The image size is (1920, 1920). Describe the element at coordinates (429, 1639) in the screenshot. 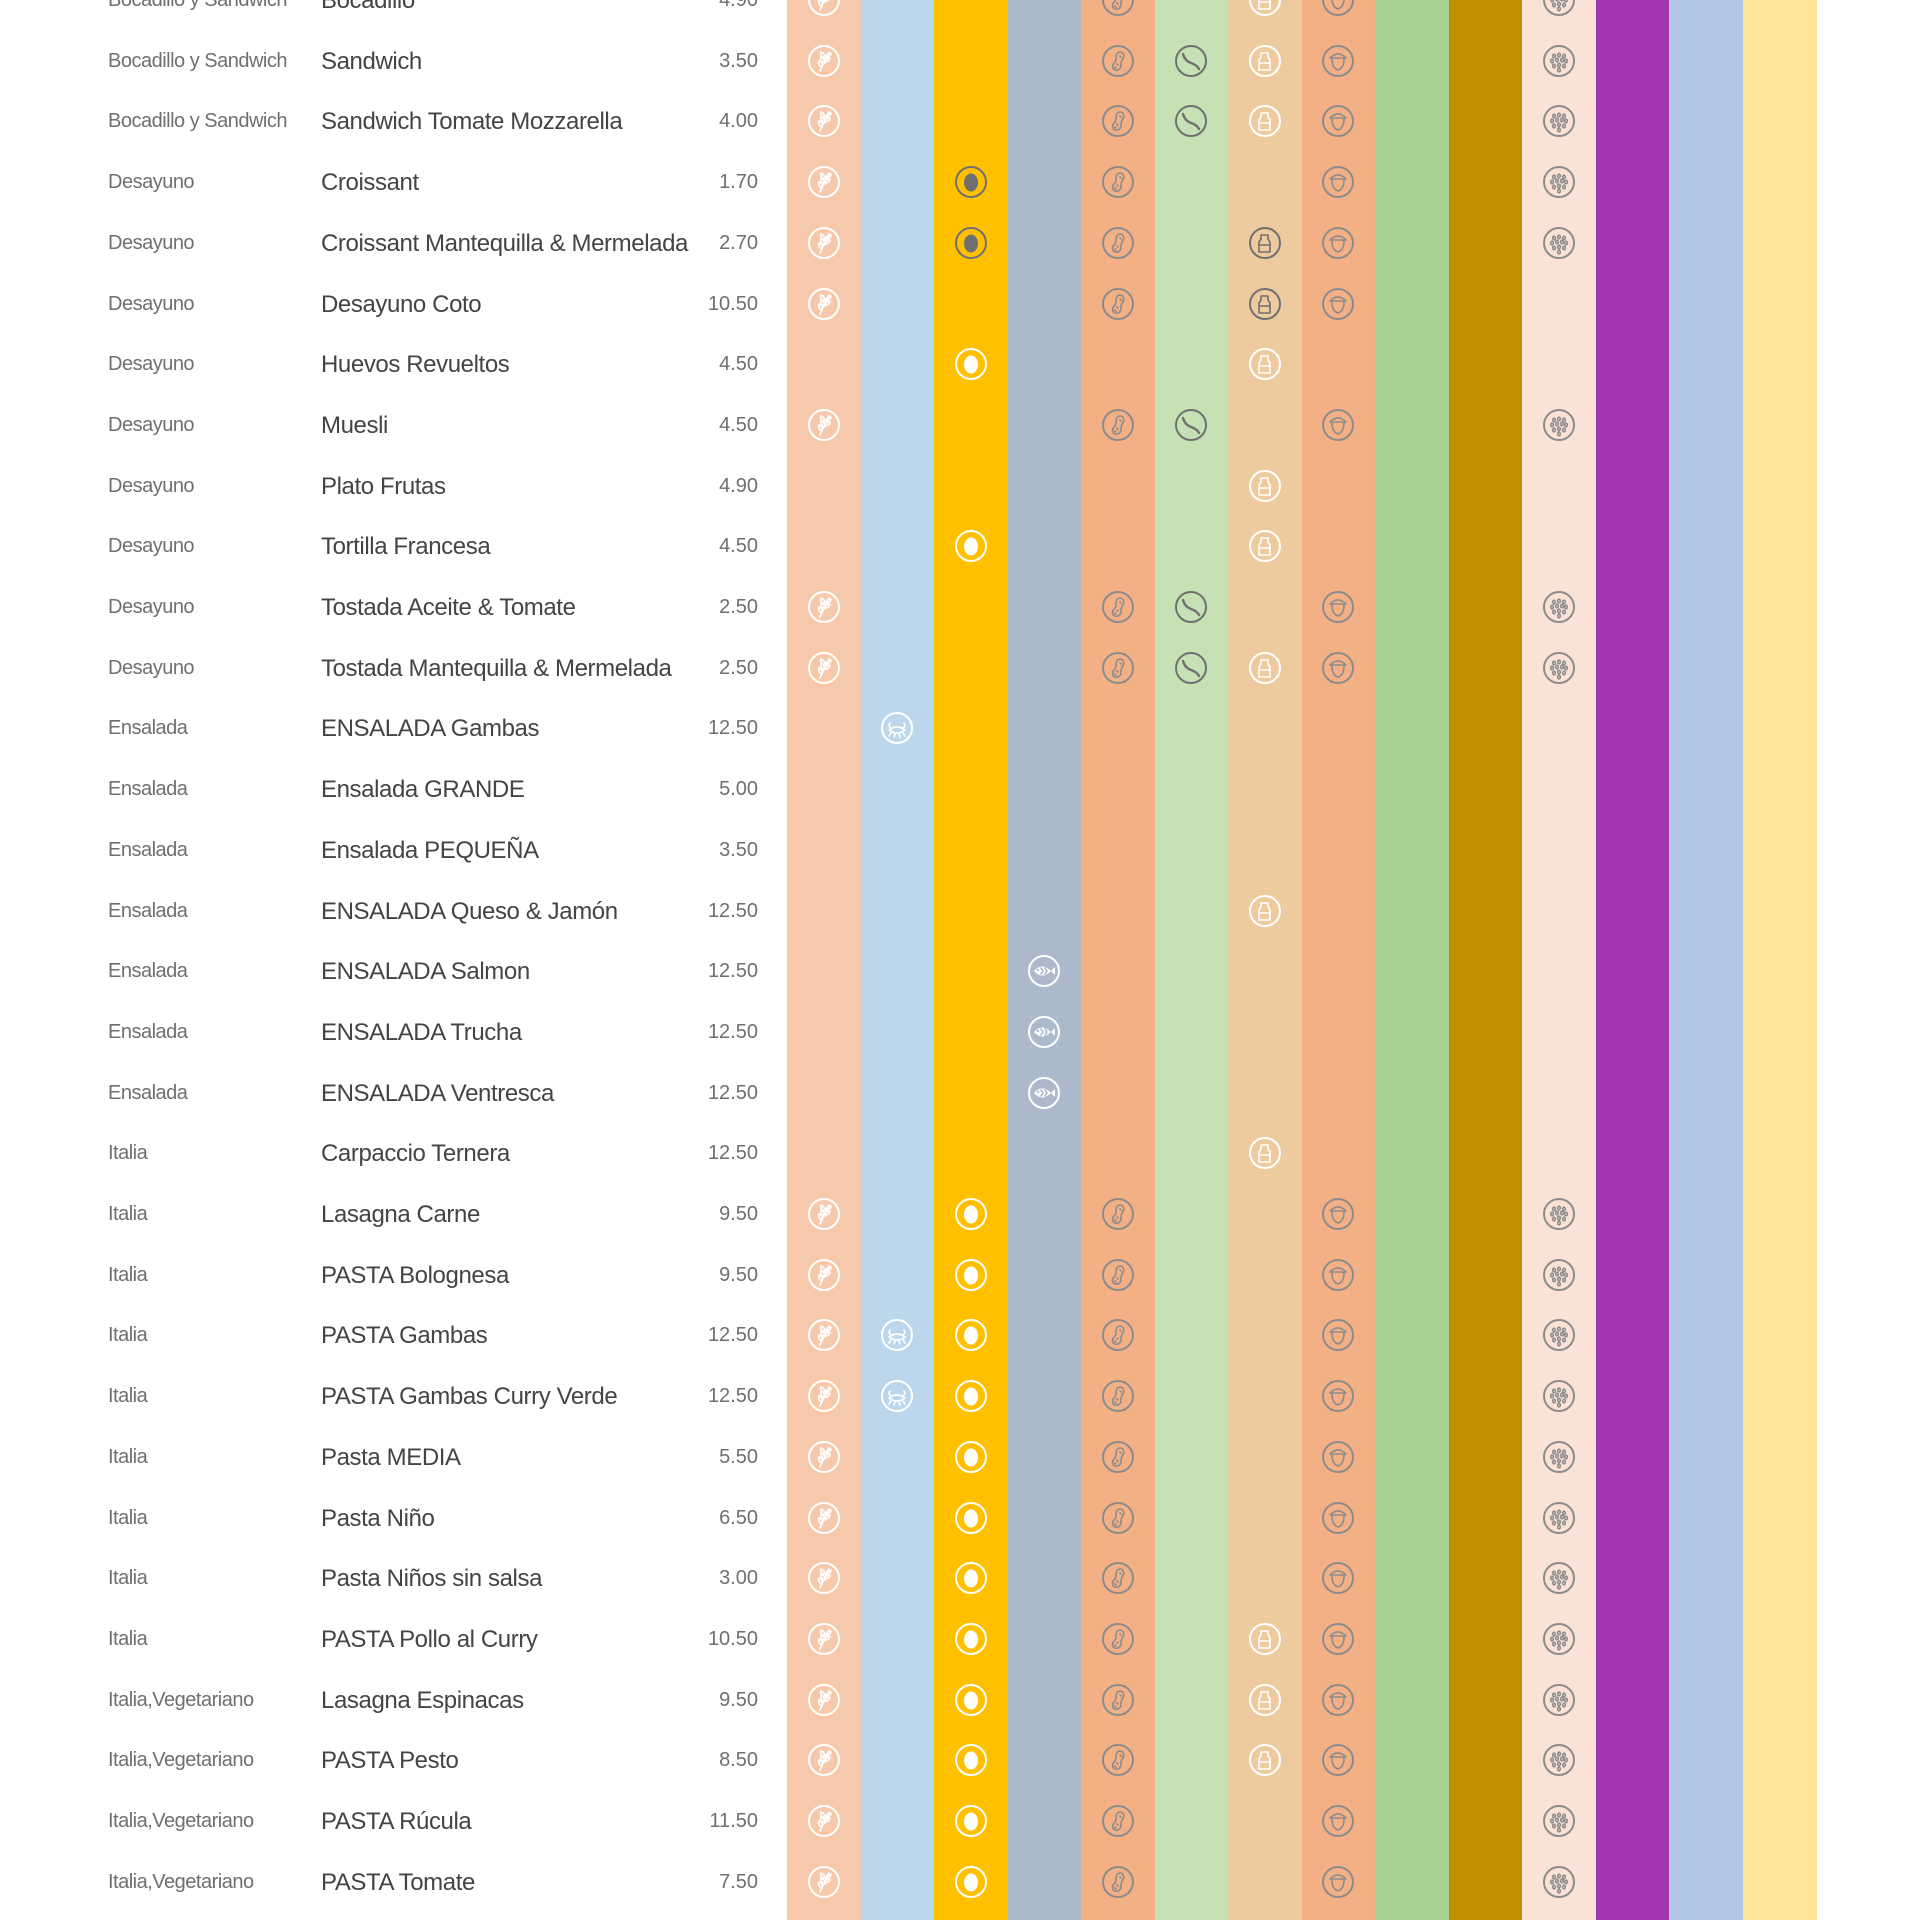

I see `dish-name: PASTA Pollo al Curry` at that location.